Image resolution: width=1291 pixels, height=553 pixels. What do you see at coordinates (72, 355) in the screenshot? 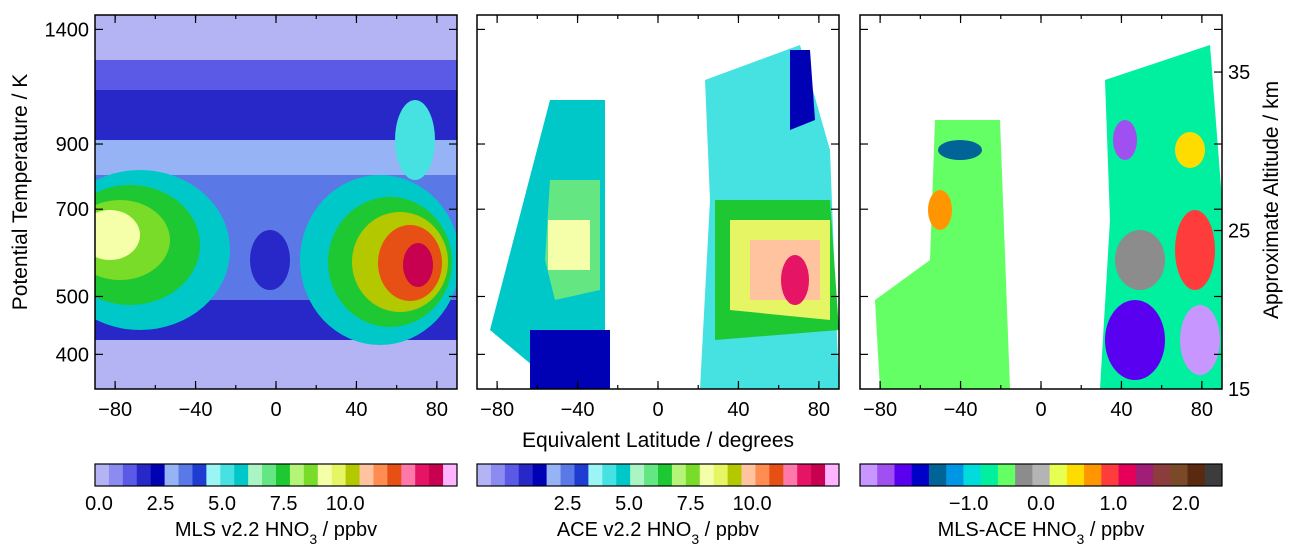
I see `y-tick-label: 400` at bounding box center [72, 355].